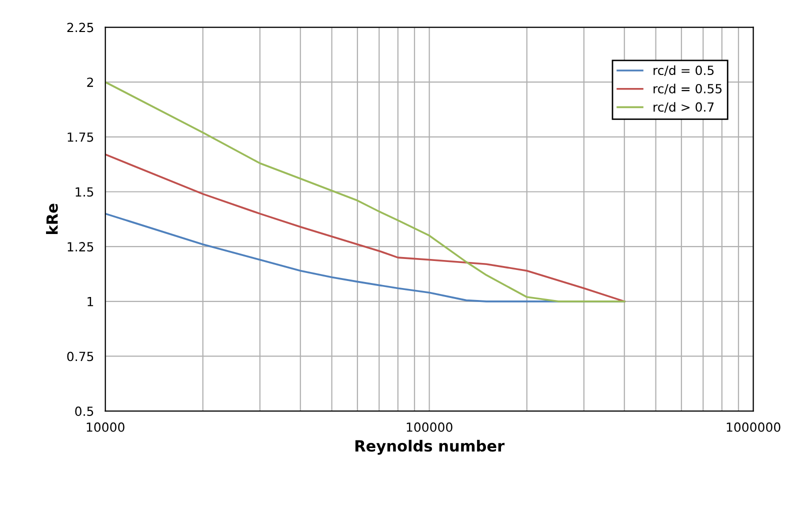 The image size is (798, 505). Describe the element at coordinates (430, 447) in the screenshot. I see `x-axis-title: Reynolds number` at that location.